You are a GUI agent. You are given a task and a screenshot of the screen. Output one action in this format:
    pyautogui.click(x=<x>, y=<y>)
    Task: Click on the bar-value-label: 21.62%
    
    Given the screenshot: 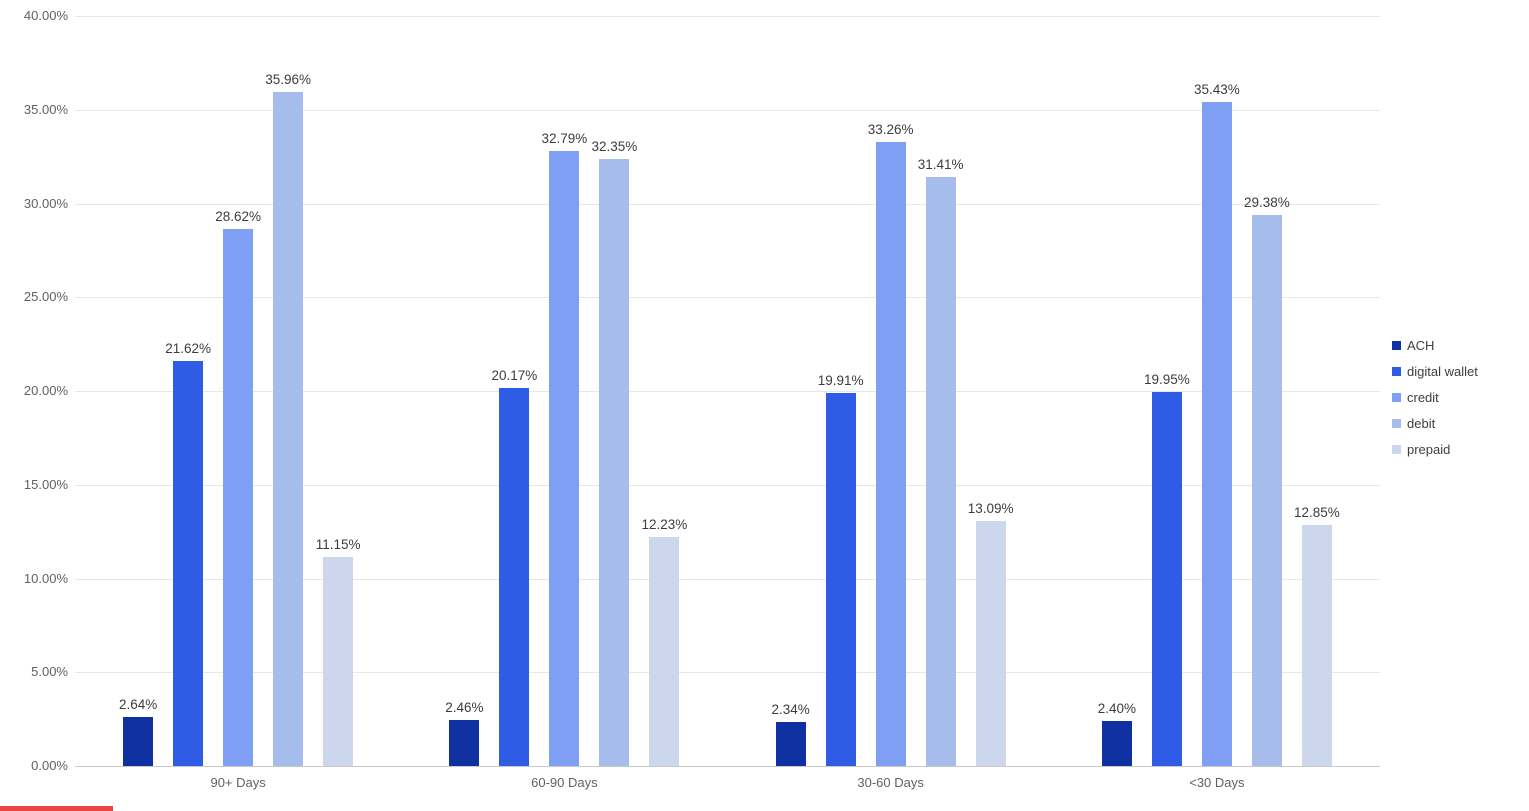 What is the action you would take?
    pyautogui.click(x=188, y=348)
    